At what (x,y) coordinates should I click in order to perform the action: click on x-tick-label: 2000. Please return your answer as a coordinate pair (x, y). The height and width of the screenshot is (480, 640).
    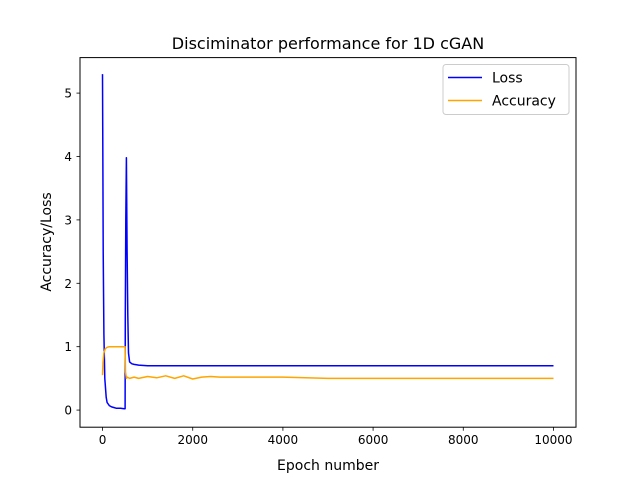
    Looking at the image, I should click on (192, 440).